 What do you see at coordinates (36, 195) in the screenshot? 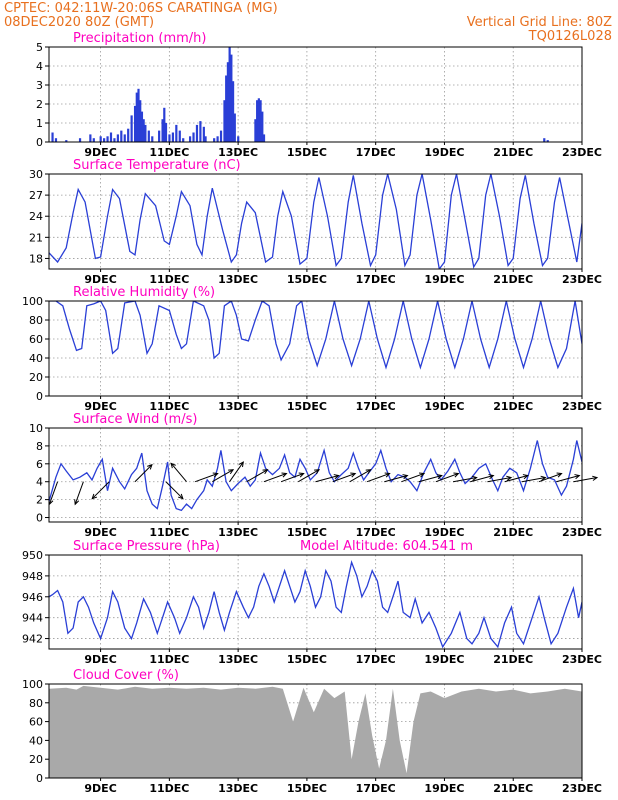
I see `y-tick-label: 27` at bounding box center [36, 195].